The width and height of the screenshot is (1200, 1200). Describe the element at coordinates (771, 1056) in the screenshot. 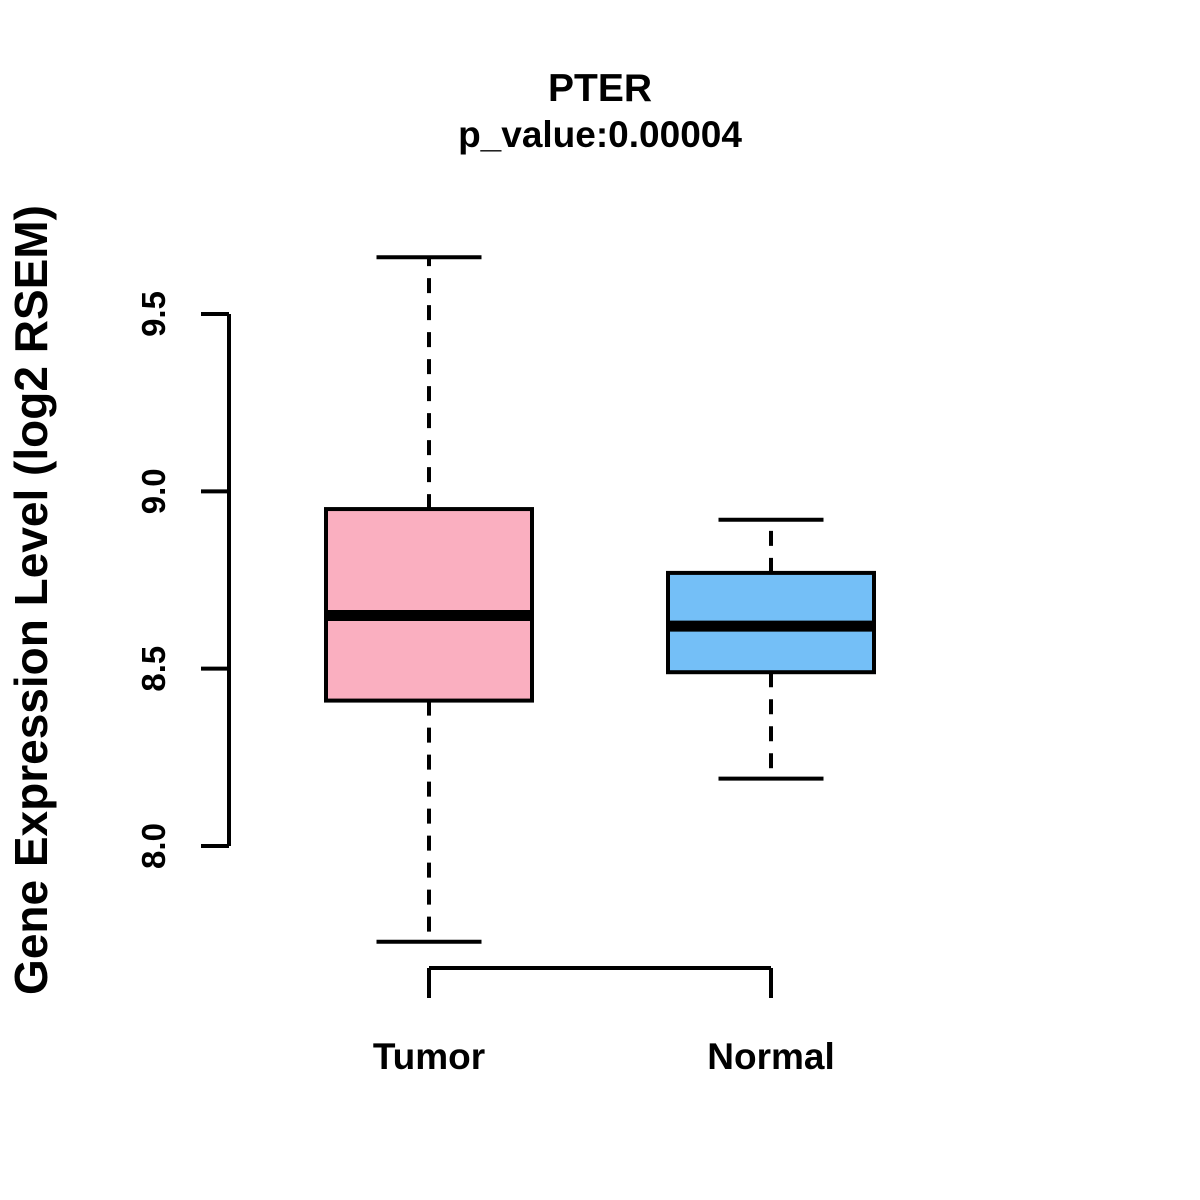

I see `x-label-normal: Normal` at that location.